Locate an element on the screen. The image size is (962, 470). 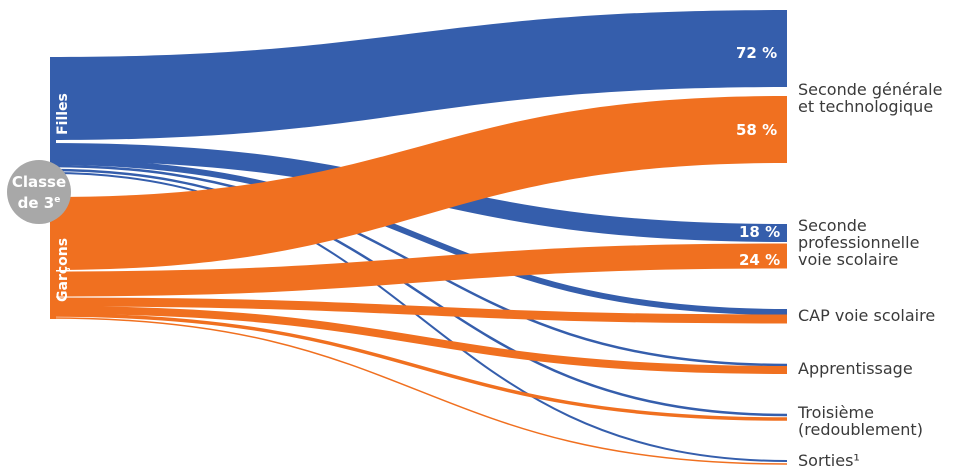
dest-label-seconde-pro: Seconde professionnelle voie scolaire is located at coordinates (859, 242).